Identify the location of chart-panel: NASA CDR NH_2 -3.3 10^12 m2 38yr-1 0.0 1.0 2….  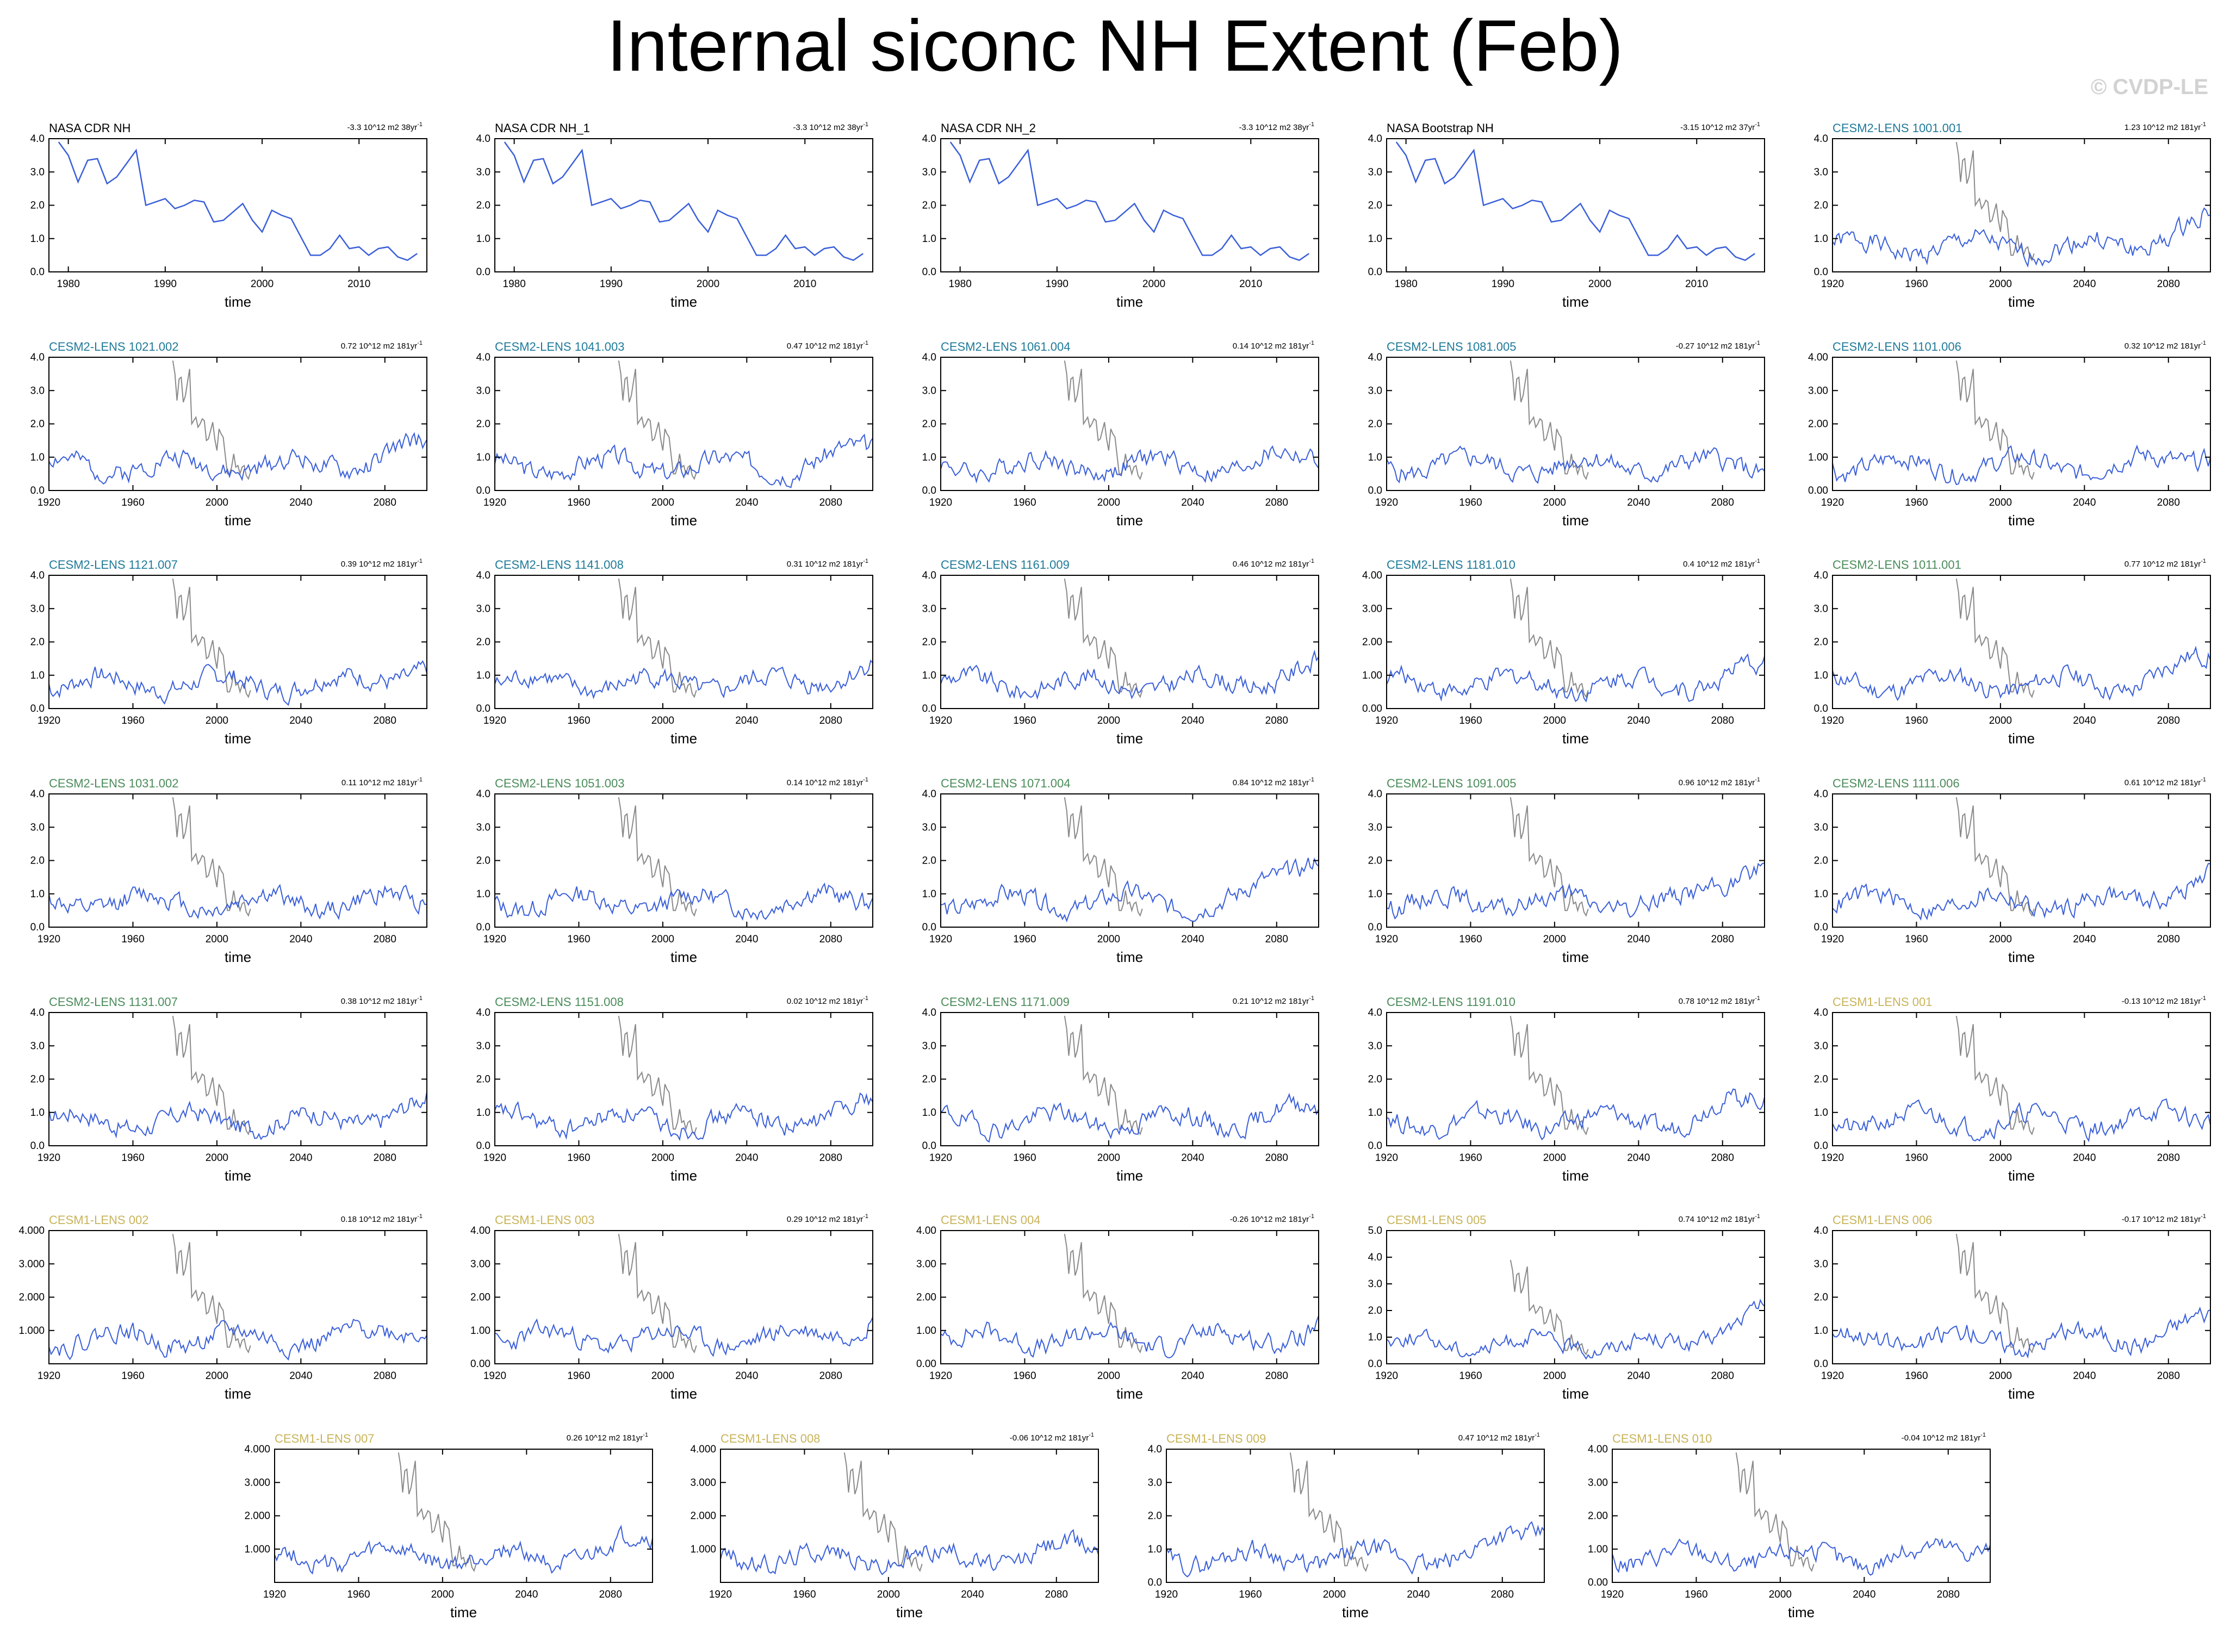
(1120, 215).